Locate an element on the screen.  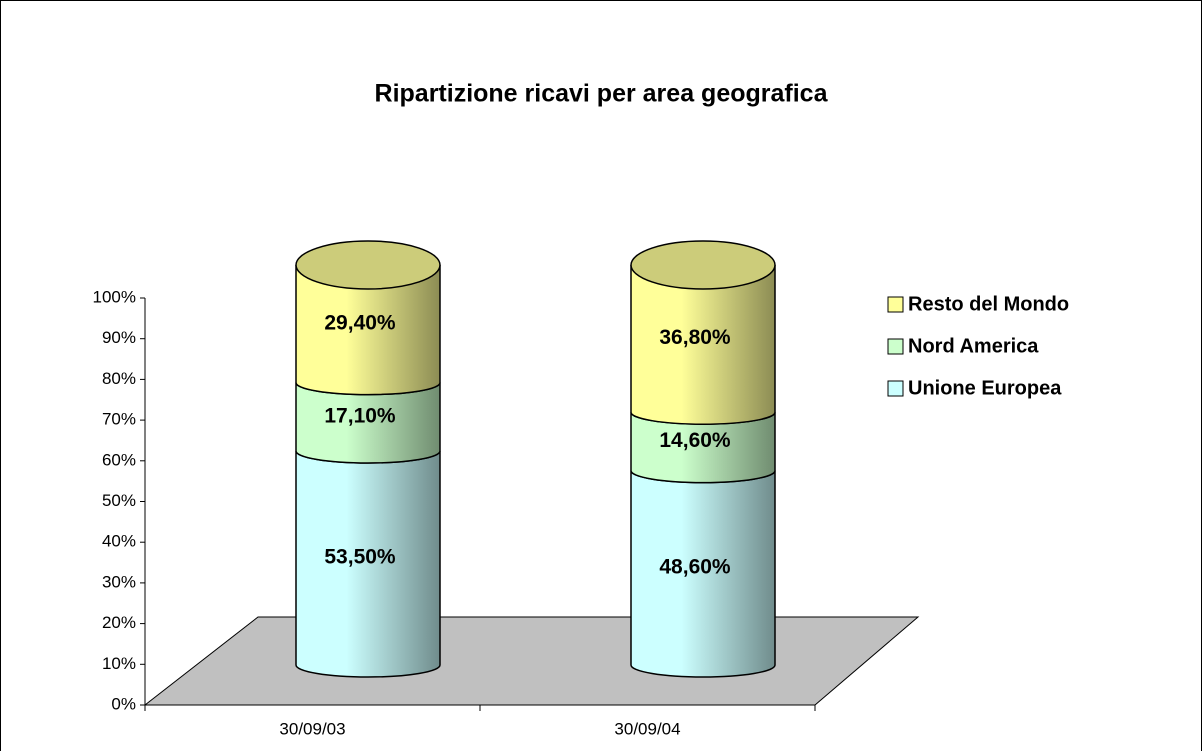
y-tick-label: 80% is located at coordinates (119, 378).